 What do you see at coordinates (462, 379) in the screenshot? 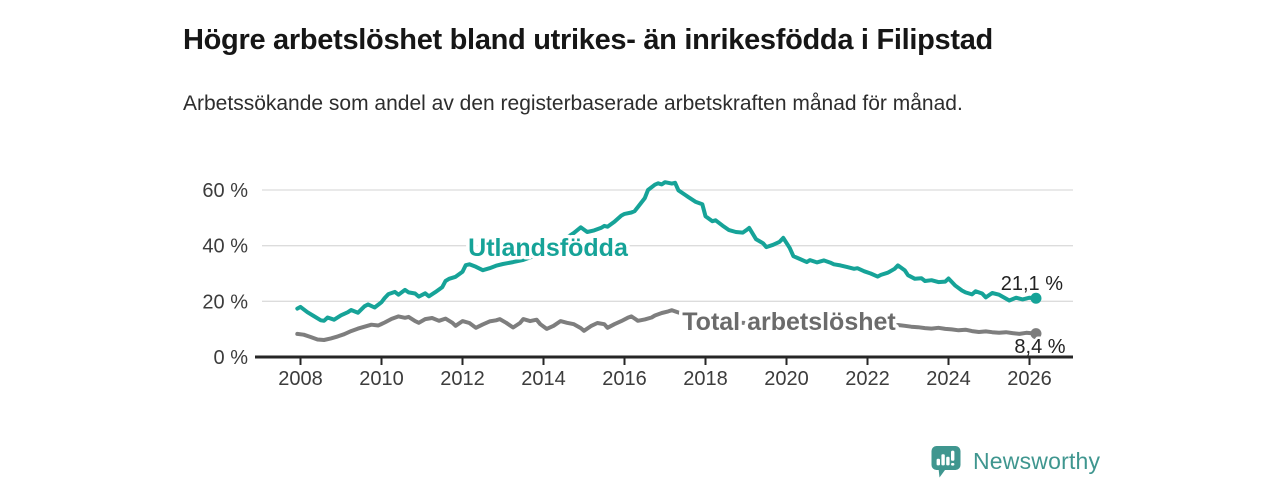
I see `x-tick-label: 2012` at bounding box center [462, 379].